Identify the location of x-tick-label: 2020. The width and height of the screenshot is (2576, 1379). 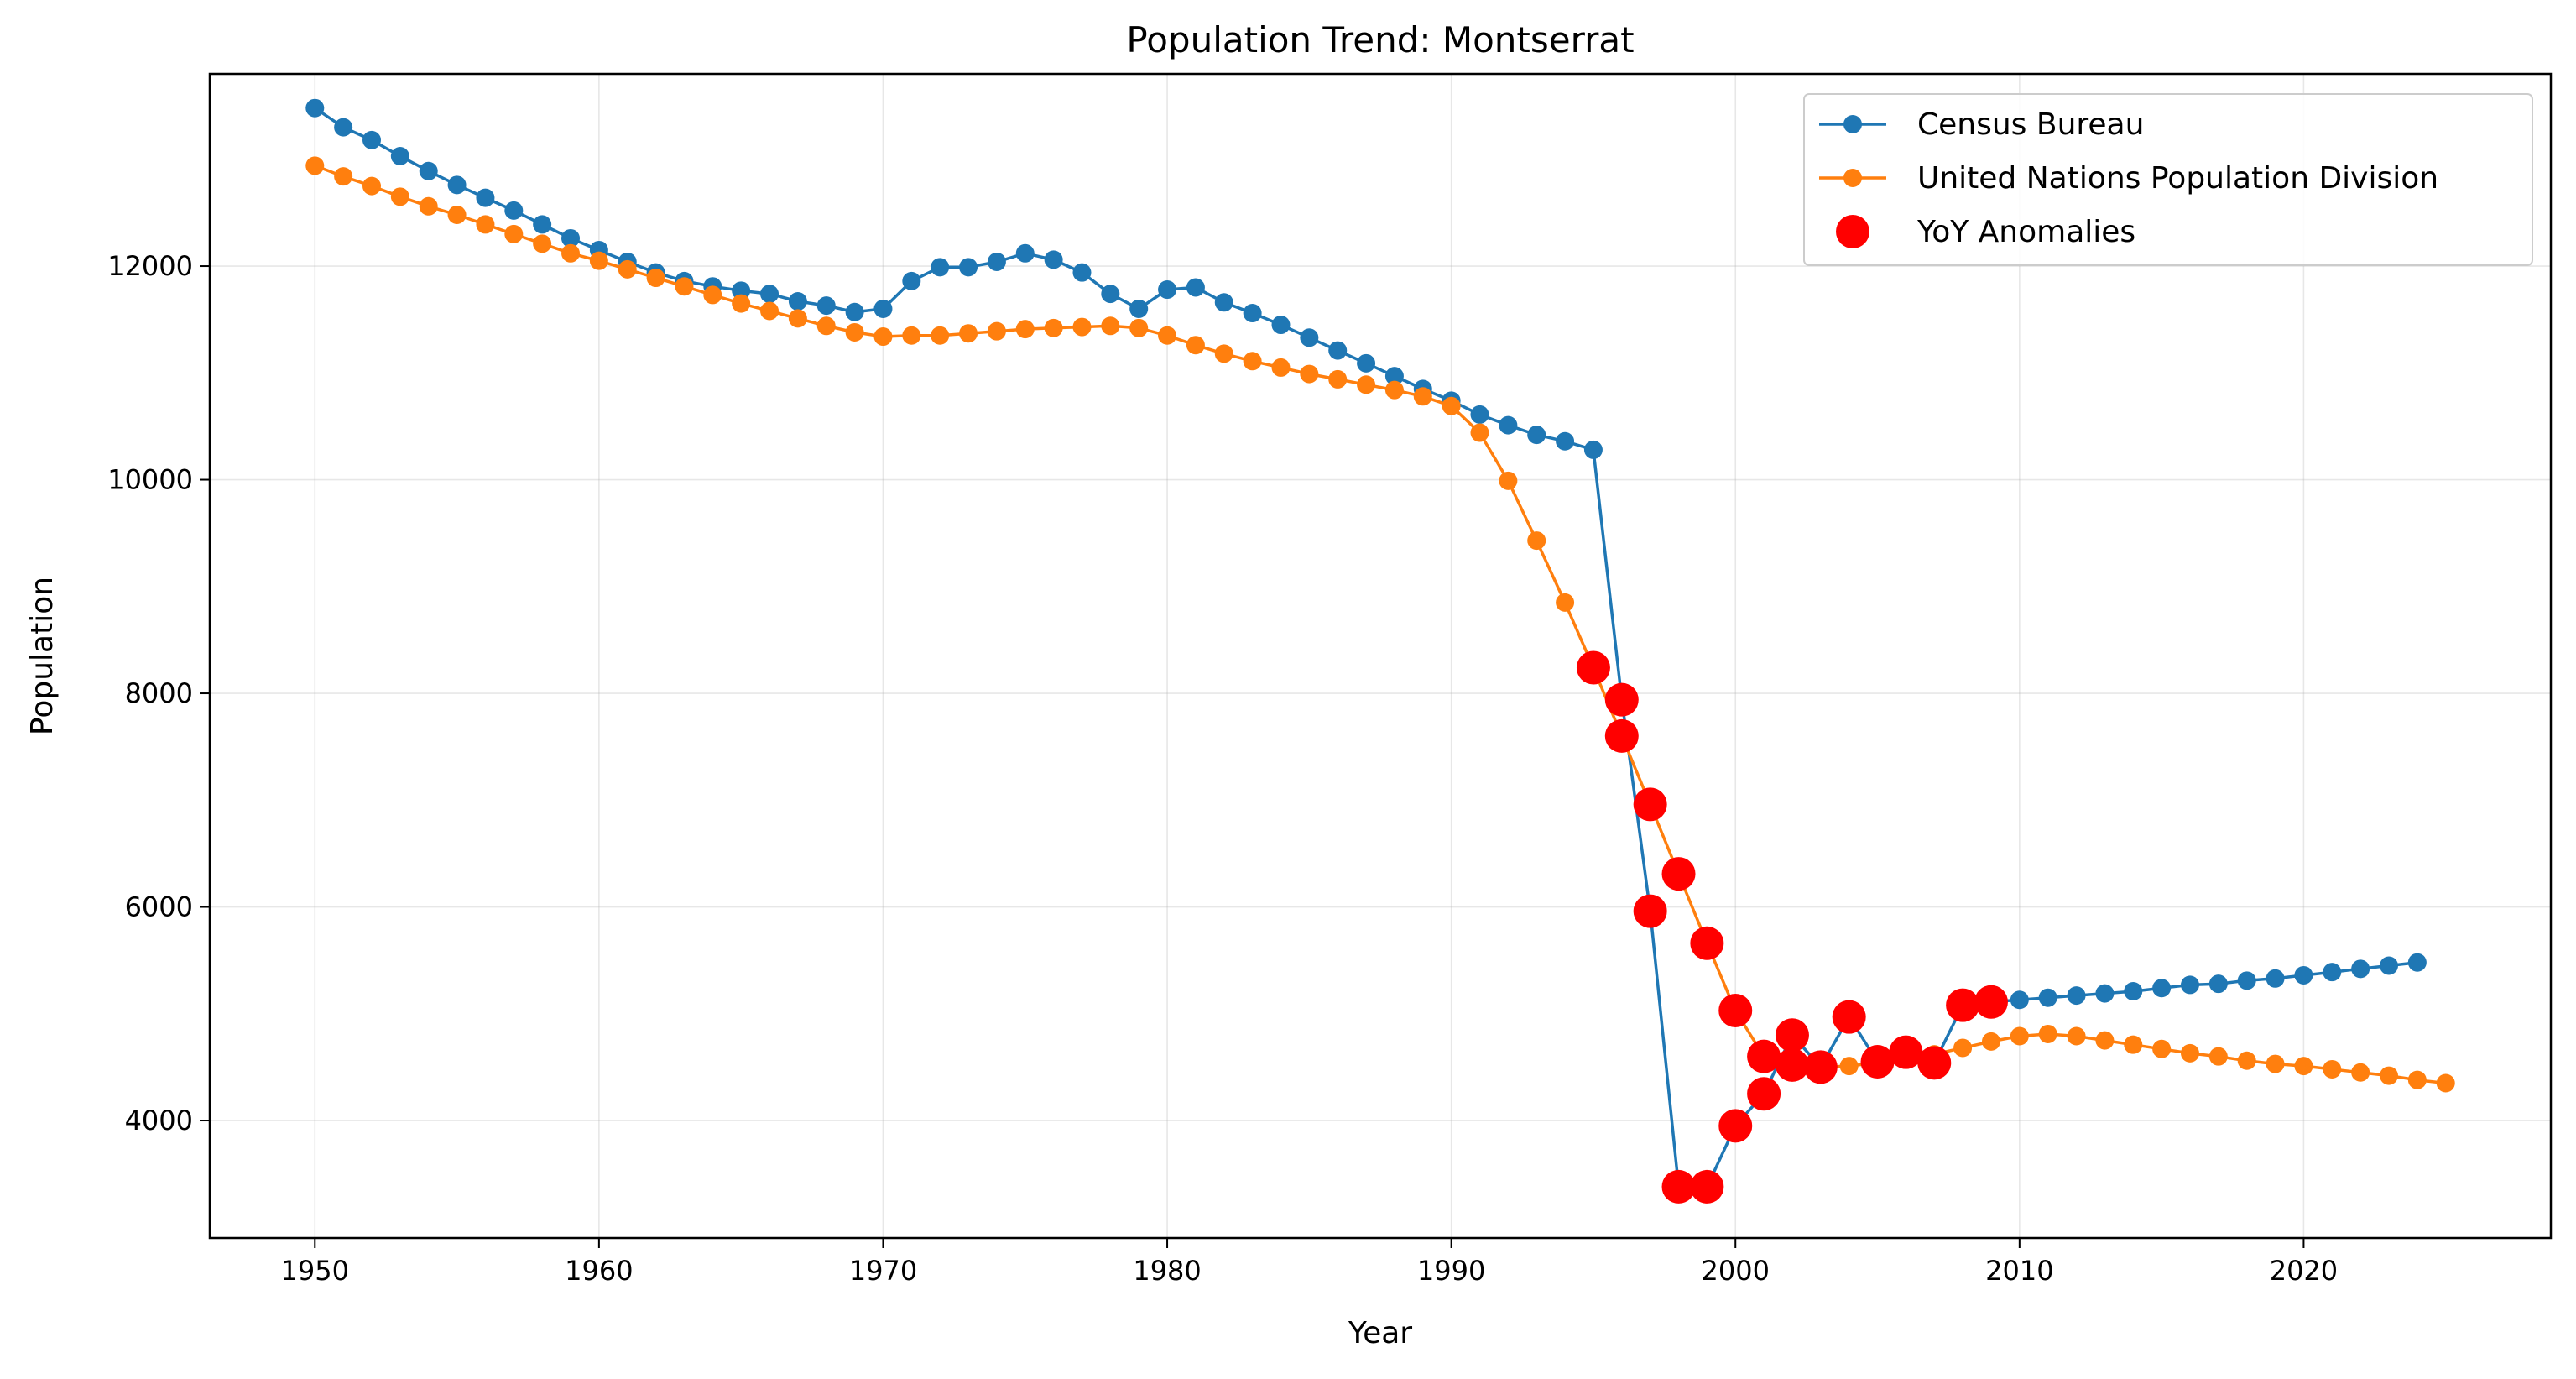
(2304, 1271).